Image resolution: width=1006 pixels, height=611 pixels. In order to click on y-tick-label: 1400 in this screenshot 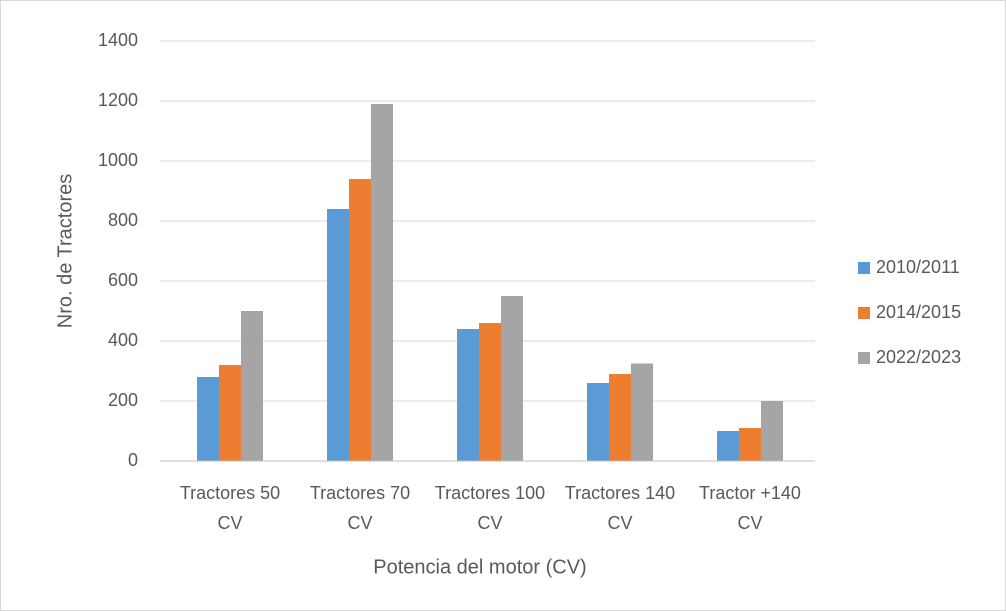, I will do `click(118, 40)`.